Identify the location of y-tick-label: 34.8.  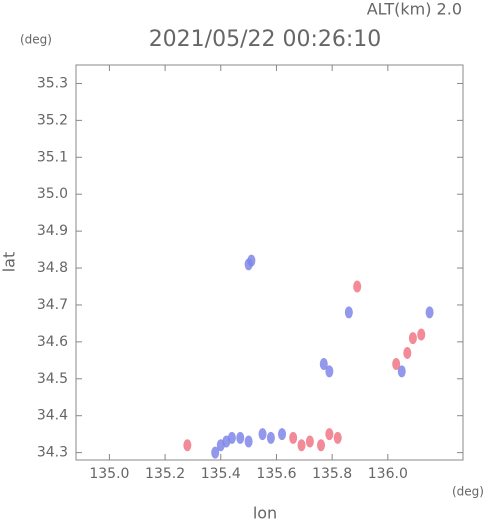
(52, 268).